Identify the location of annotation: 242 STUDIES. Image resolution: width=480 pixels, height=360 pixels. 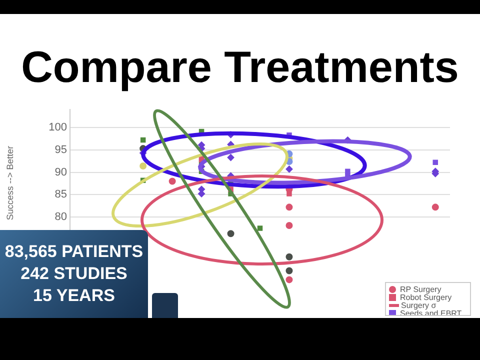
(74, 274).